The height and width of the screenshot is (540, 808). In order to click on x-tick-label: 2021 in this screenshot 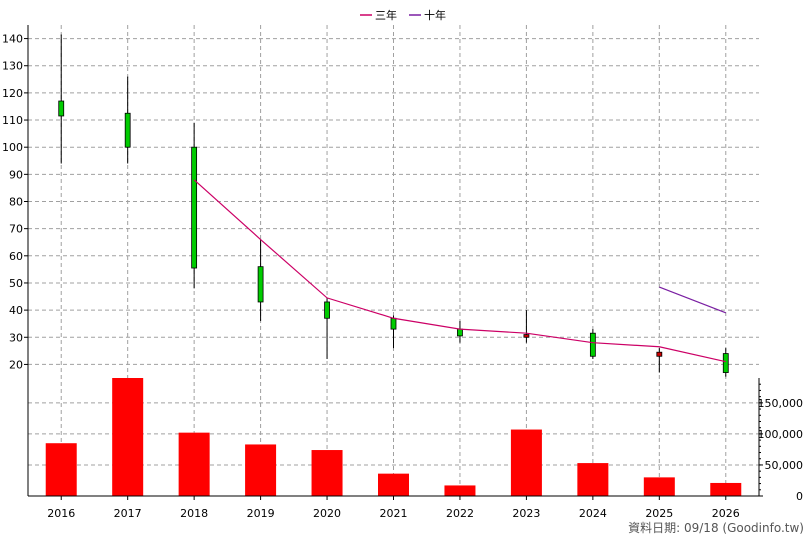, I will do `click(394, 513)`.